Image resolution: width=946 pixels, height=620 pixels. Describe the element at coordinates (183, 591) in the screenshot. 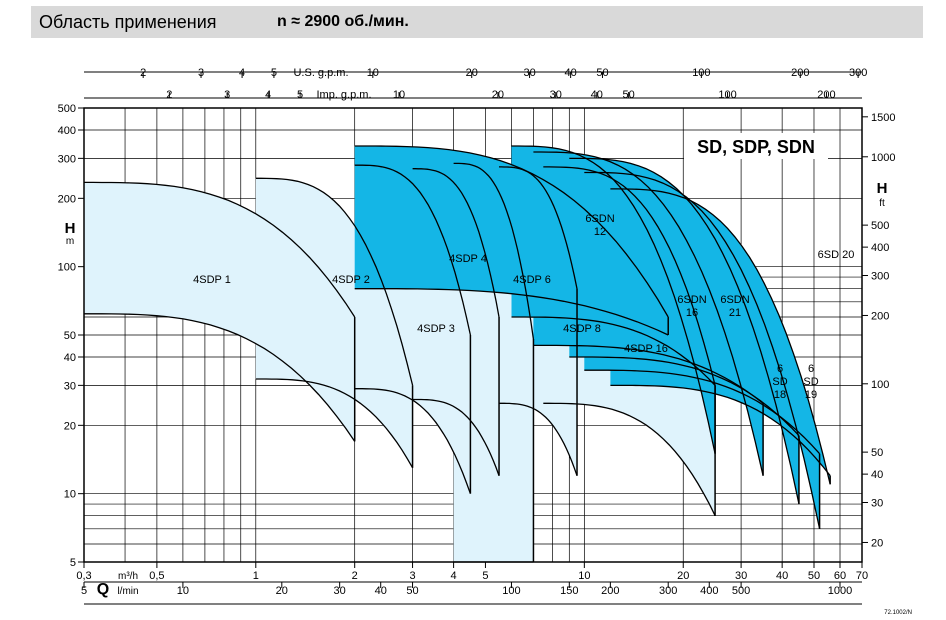

I see `x-tick-label-lmin: 10` at that location.